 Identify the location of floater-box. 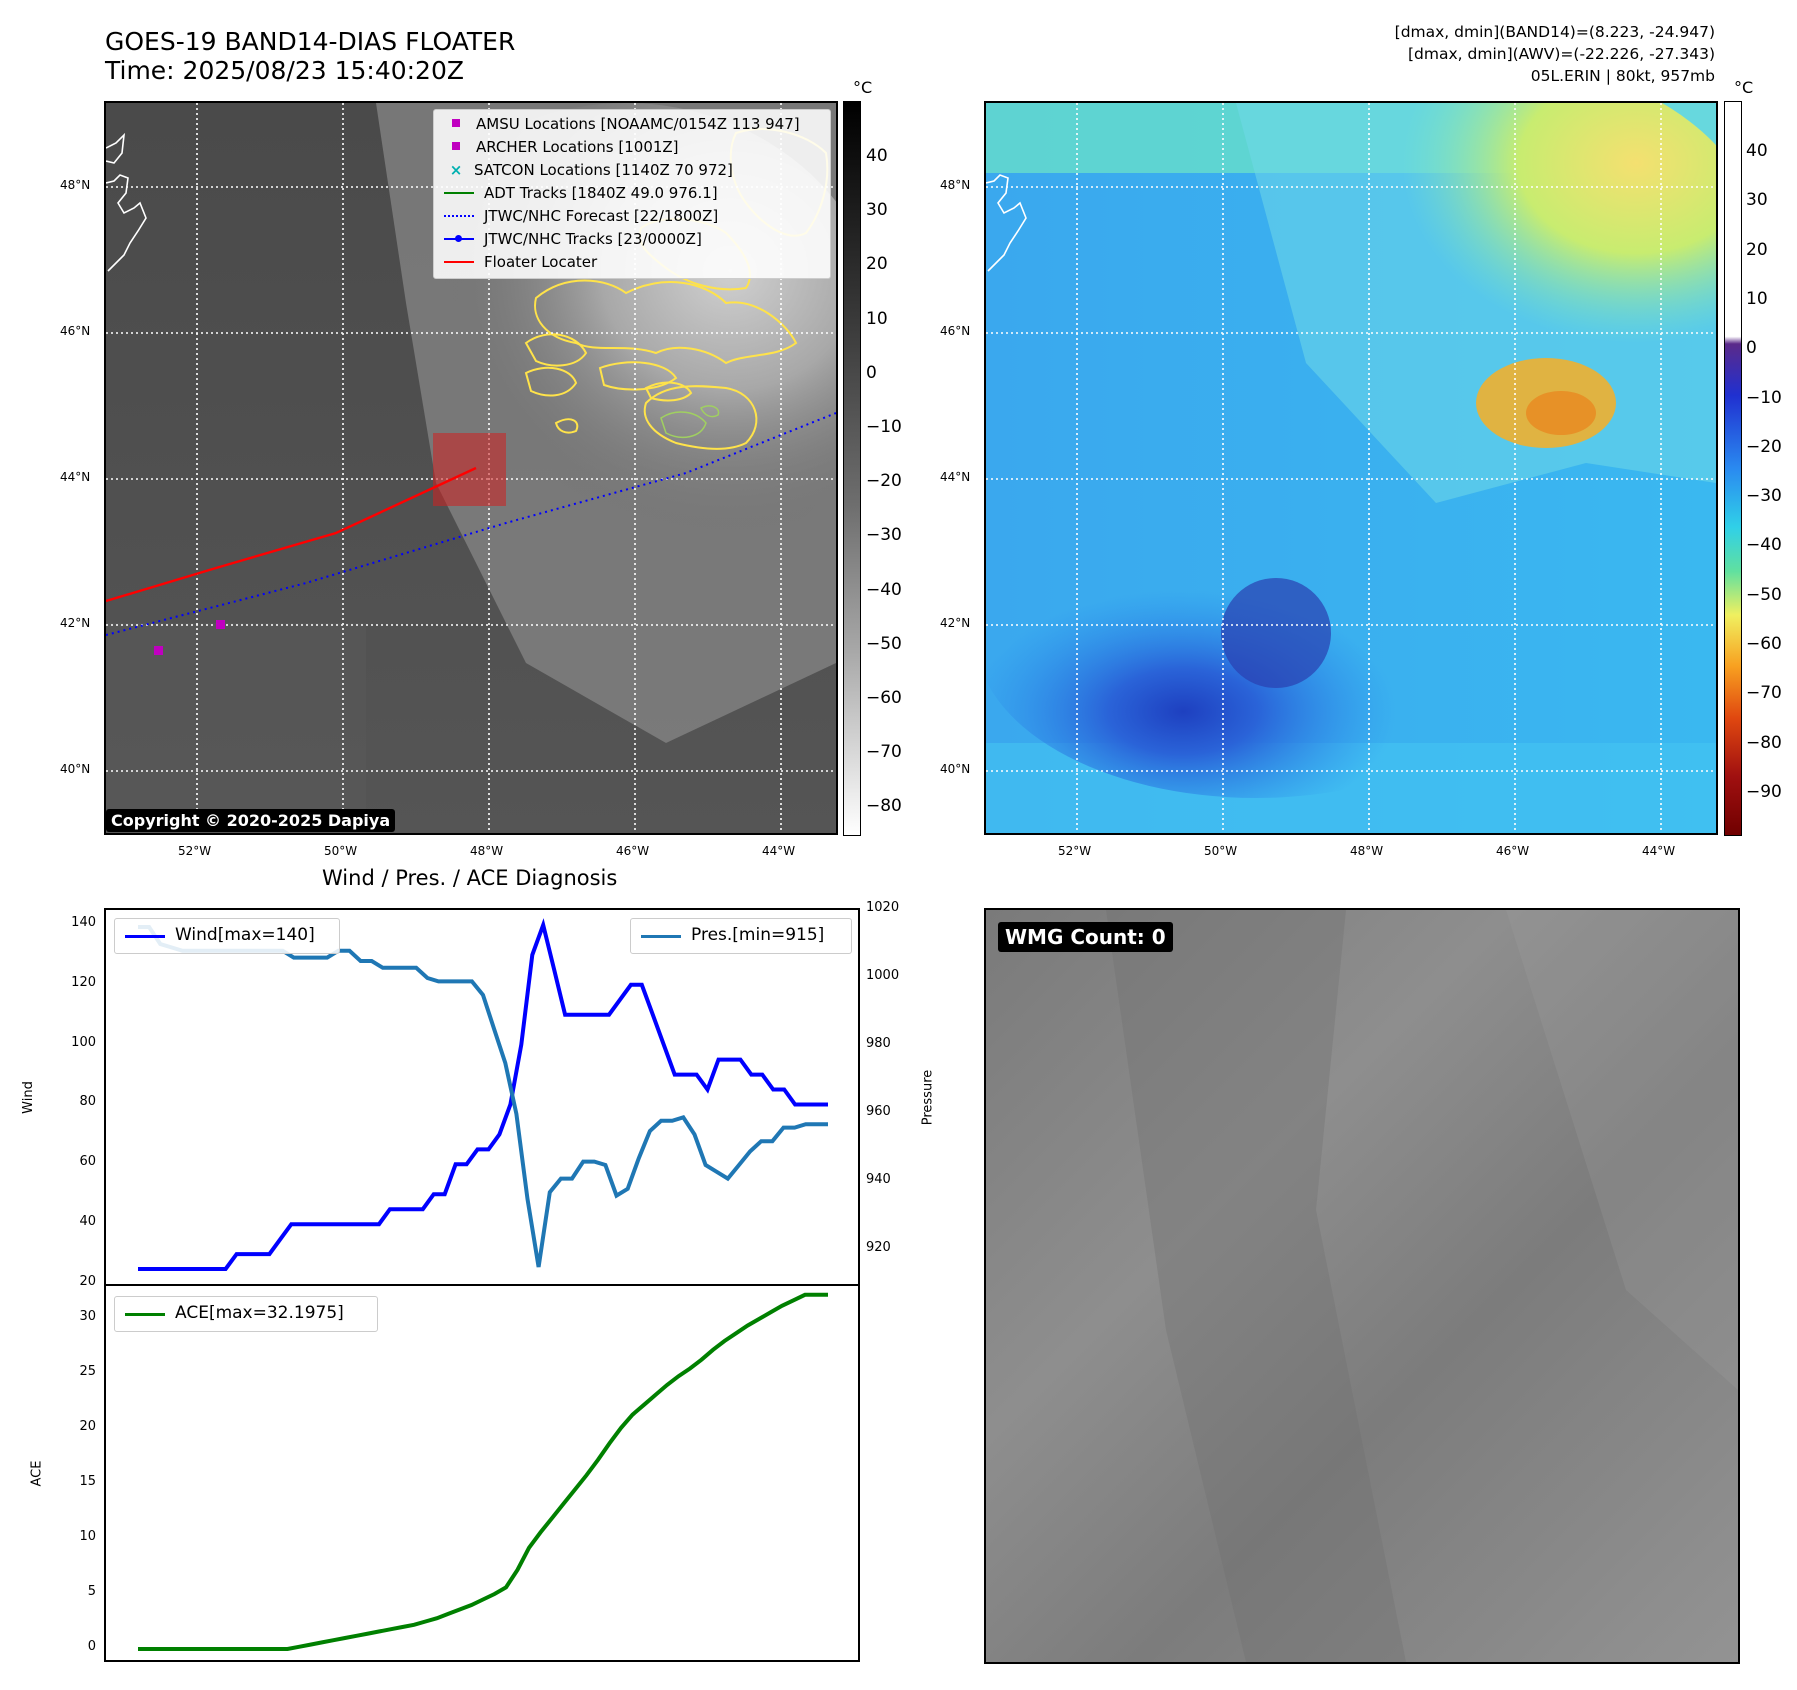
(469, 469).